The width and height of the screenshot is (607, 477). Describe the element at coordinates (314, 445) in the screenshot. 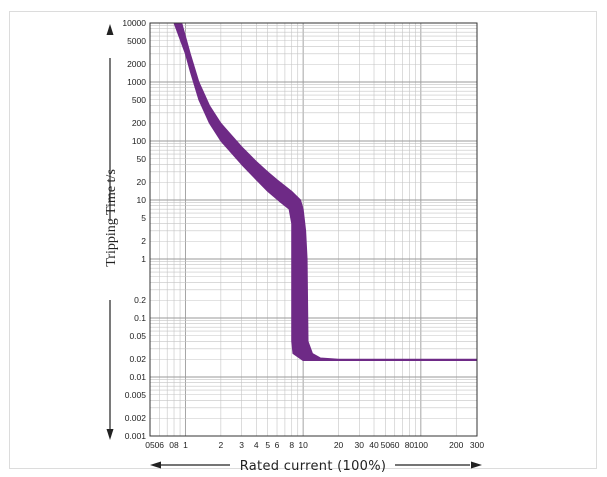

I see `x-tick-labels: 05 06 08 1 2 3 4 5 6 8 10 20 30 40 50 60 80 100 200 300` at that location.